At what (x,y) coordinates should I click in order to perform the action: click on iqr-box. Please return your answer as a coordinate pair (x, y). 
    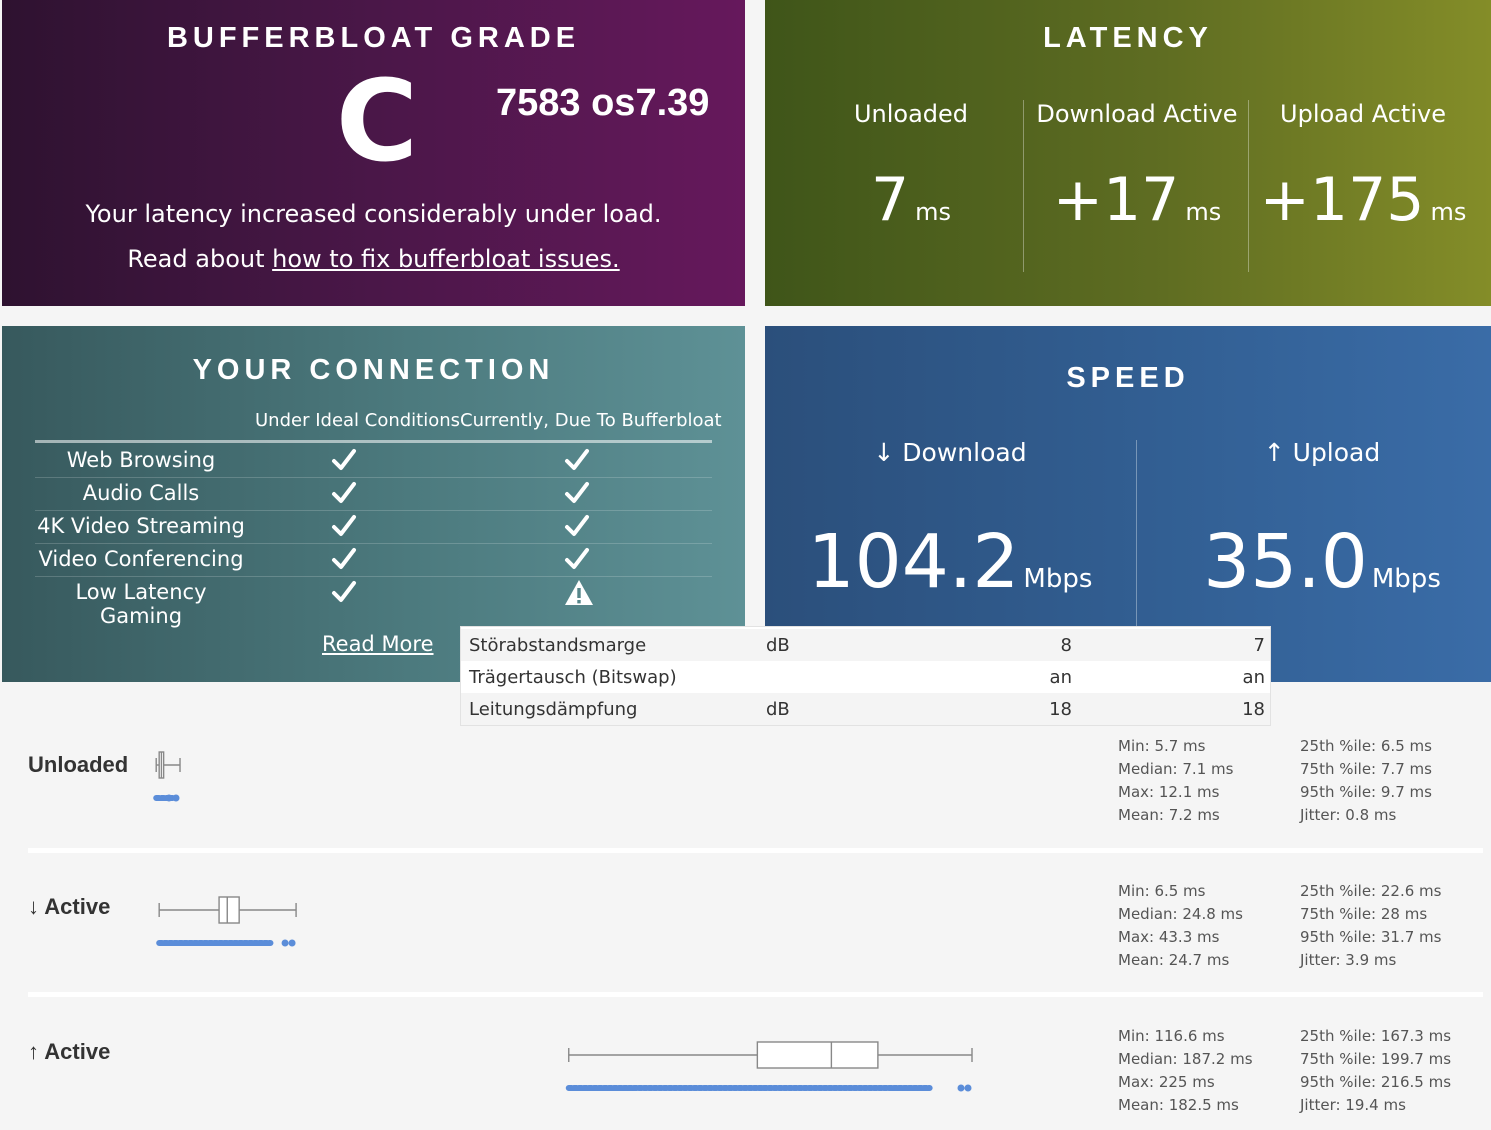
    Looking at the image, I should click on (229, 910).